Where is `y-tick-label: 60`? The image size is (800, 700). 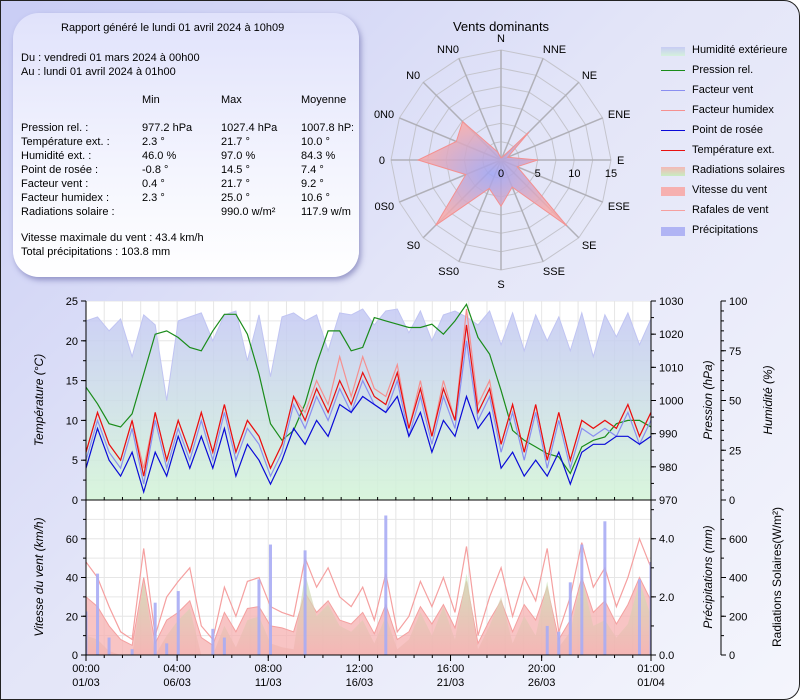 y-tick-label: 60 is located at coordinates (72, 540).